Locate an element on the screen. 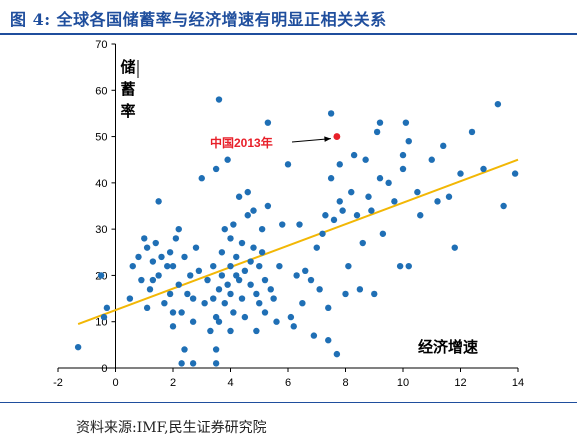 The height and width of the screenshot is (444, 577). y-axis-label-char: 储 is located at coordinates (127, 67).